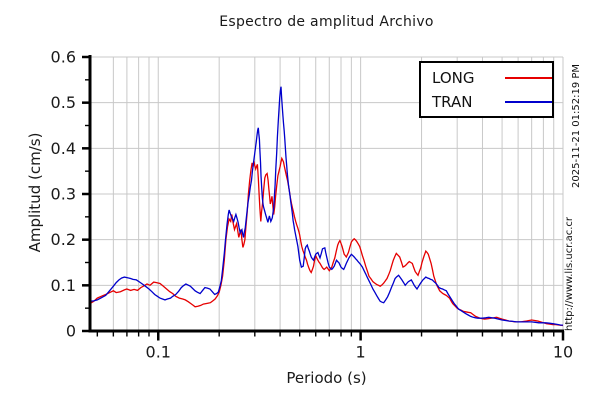 Image resolution: width=600 pixels, height=400 pixels. I want to click on x-tick-label: 10, so click(563, 352).